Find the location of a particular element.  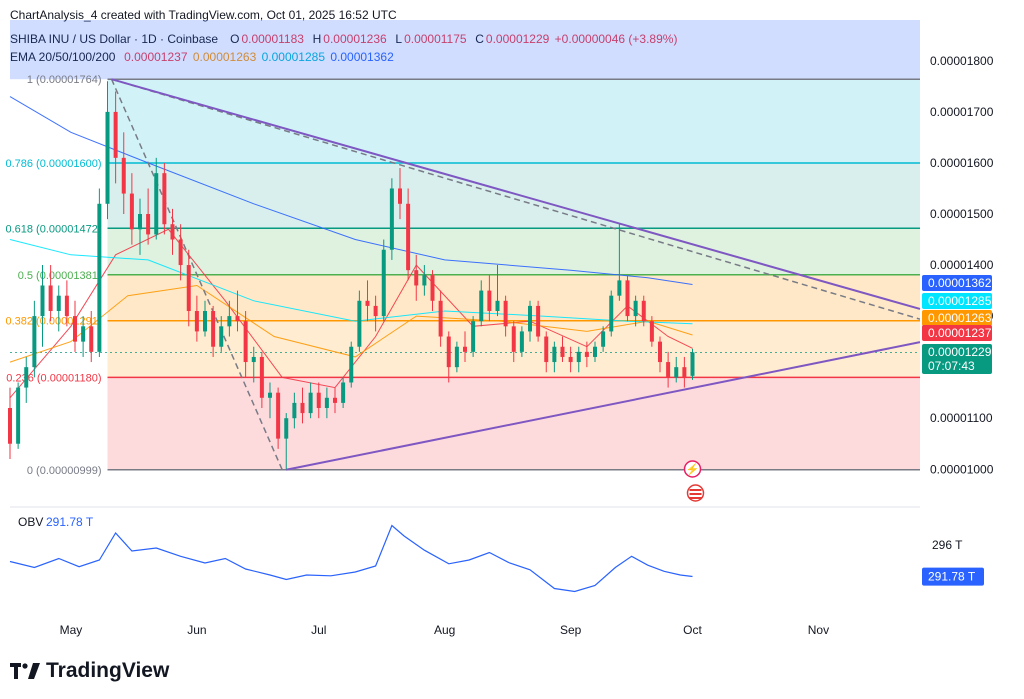

price-tick-label: 0.00001500 is located at coordinates (962, 214).